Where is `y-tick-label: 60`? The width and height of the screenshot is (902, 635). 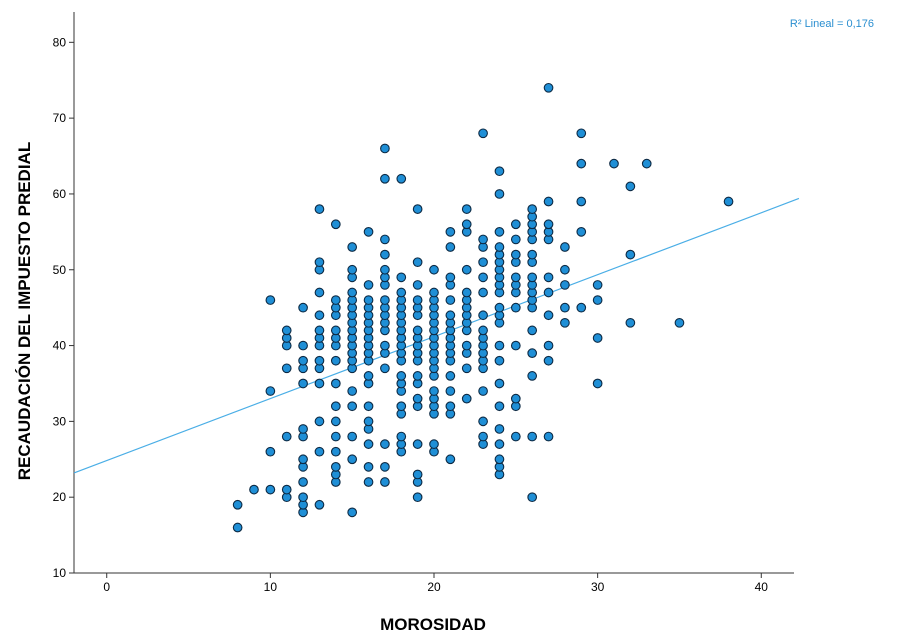
y-tick-label: 60 is located at coordinates (60, 194).